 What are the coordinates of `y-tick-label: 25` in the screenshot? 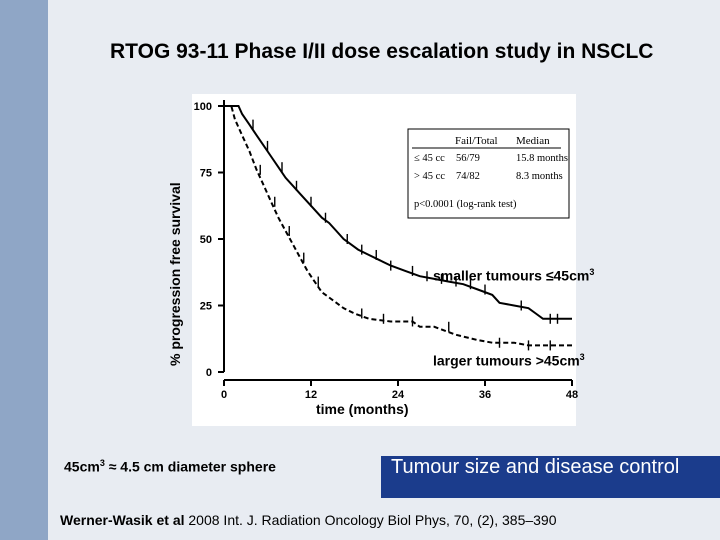 It's located at (206, 307).